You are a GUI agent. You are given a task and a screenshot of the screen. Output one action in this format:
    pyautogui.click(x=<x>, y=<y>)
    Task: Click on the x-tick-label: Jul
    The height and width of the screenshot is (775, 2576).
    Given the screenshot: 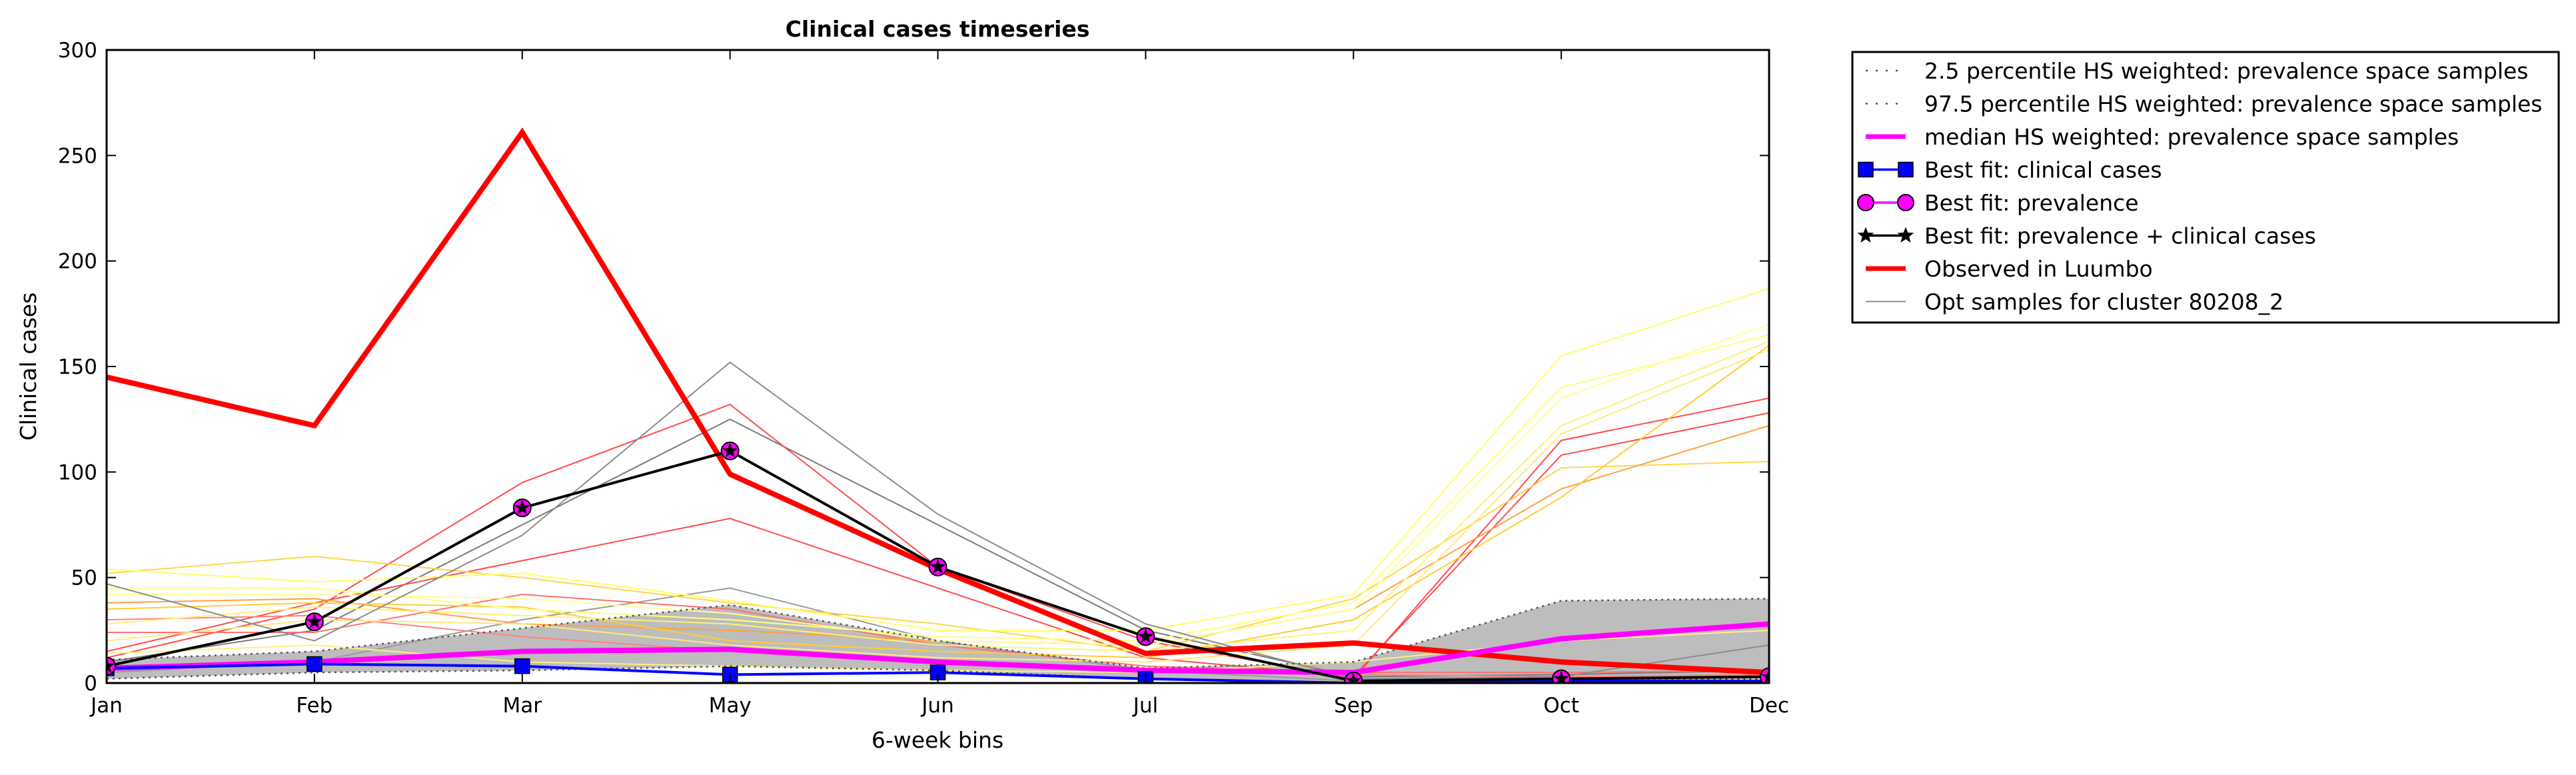 What is the action you would take?
    pyautogui.click(x=1145, y=706)
    